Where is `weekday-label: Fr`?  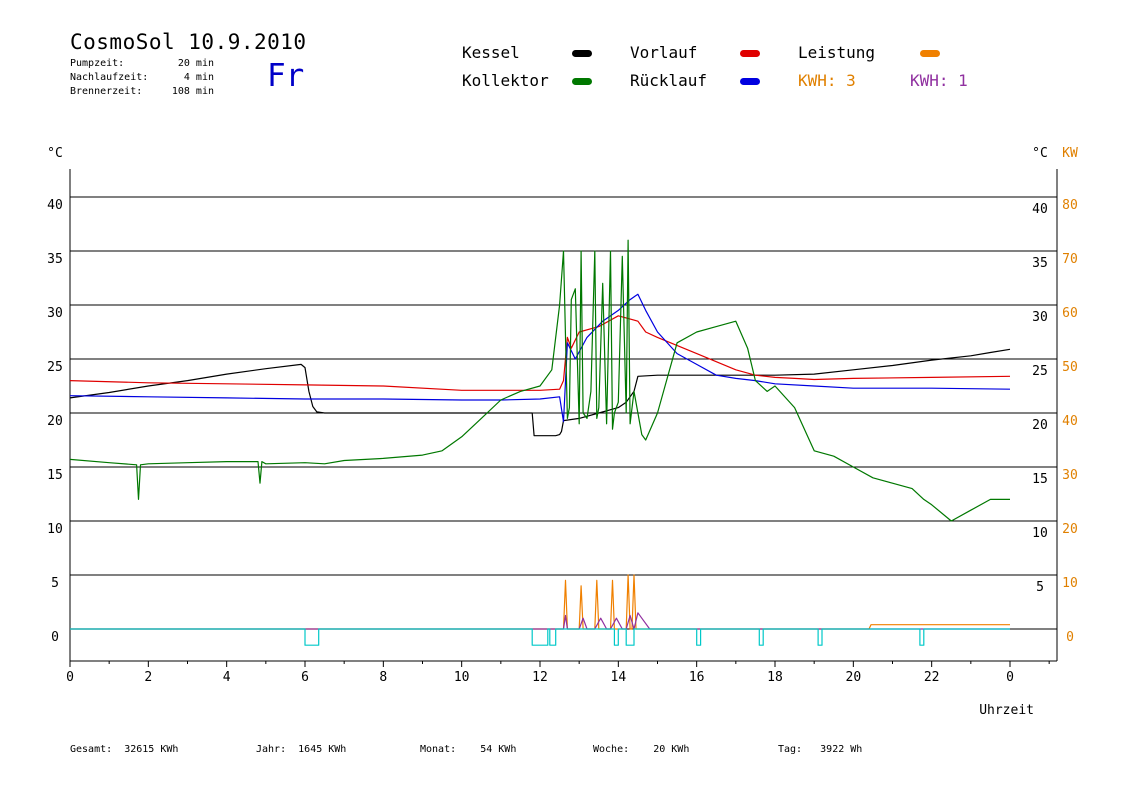 weekday-label: Fr is located at coordinates (286, 76).